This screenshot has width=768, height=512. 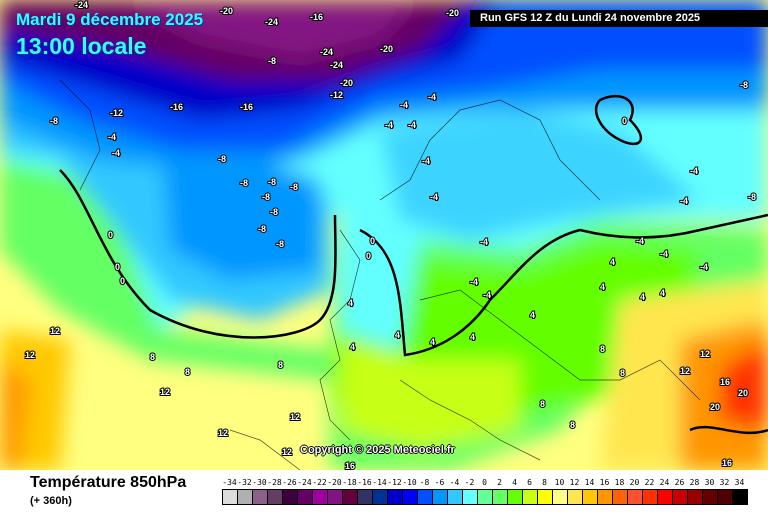 What do you see at coordinates (634, 482) in the screenshot?
I see `legend-label: 20` at bounding box center [634, 482].